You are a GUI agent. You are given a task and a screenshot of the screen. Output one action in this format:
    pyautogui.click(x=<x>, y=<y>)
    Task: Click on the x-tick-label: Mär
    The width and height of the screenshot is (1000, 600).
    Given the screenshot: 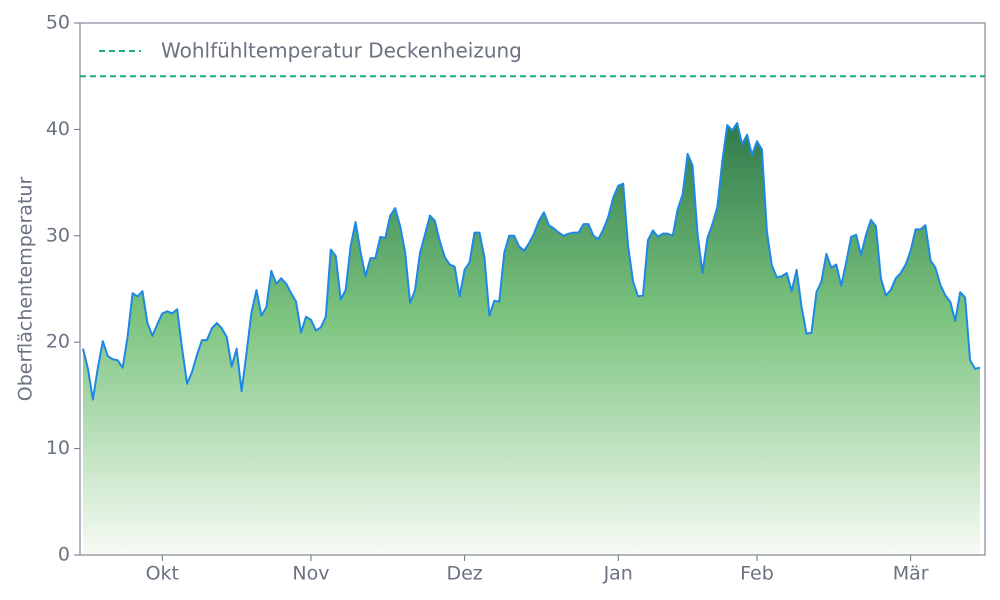 What is the action you would take?
    pyautogui.click(x=911, y=574)
    